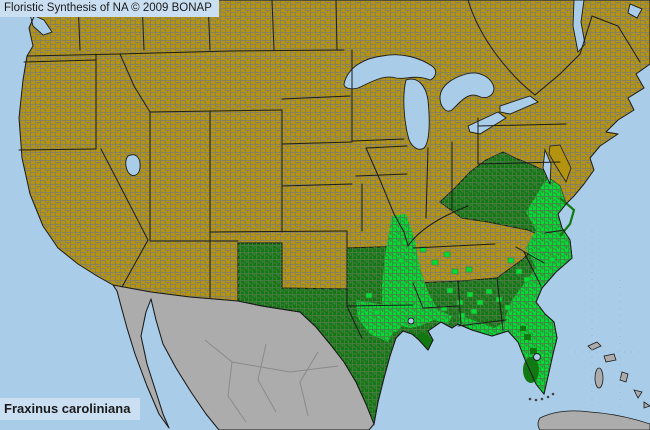  Describe the element at coordinates (528, 340) in the screenshot. I see `state-present-specks` at that location.